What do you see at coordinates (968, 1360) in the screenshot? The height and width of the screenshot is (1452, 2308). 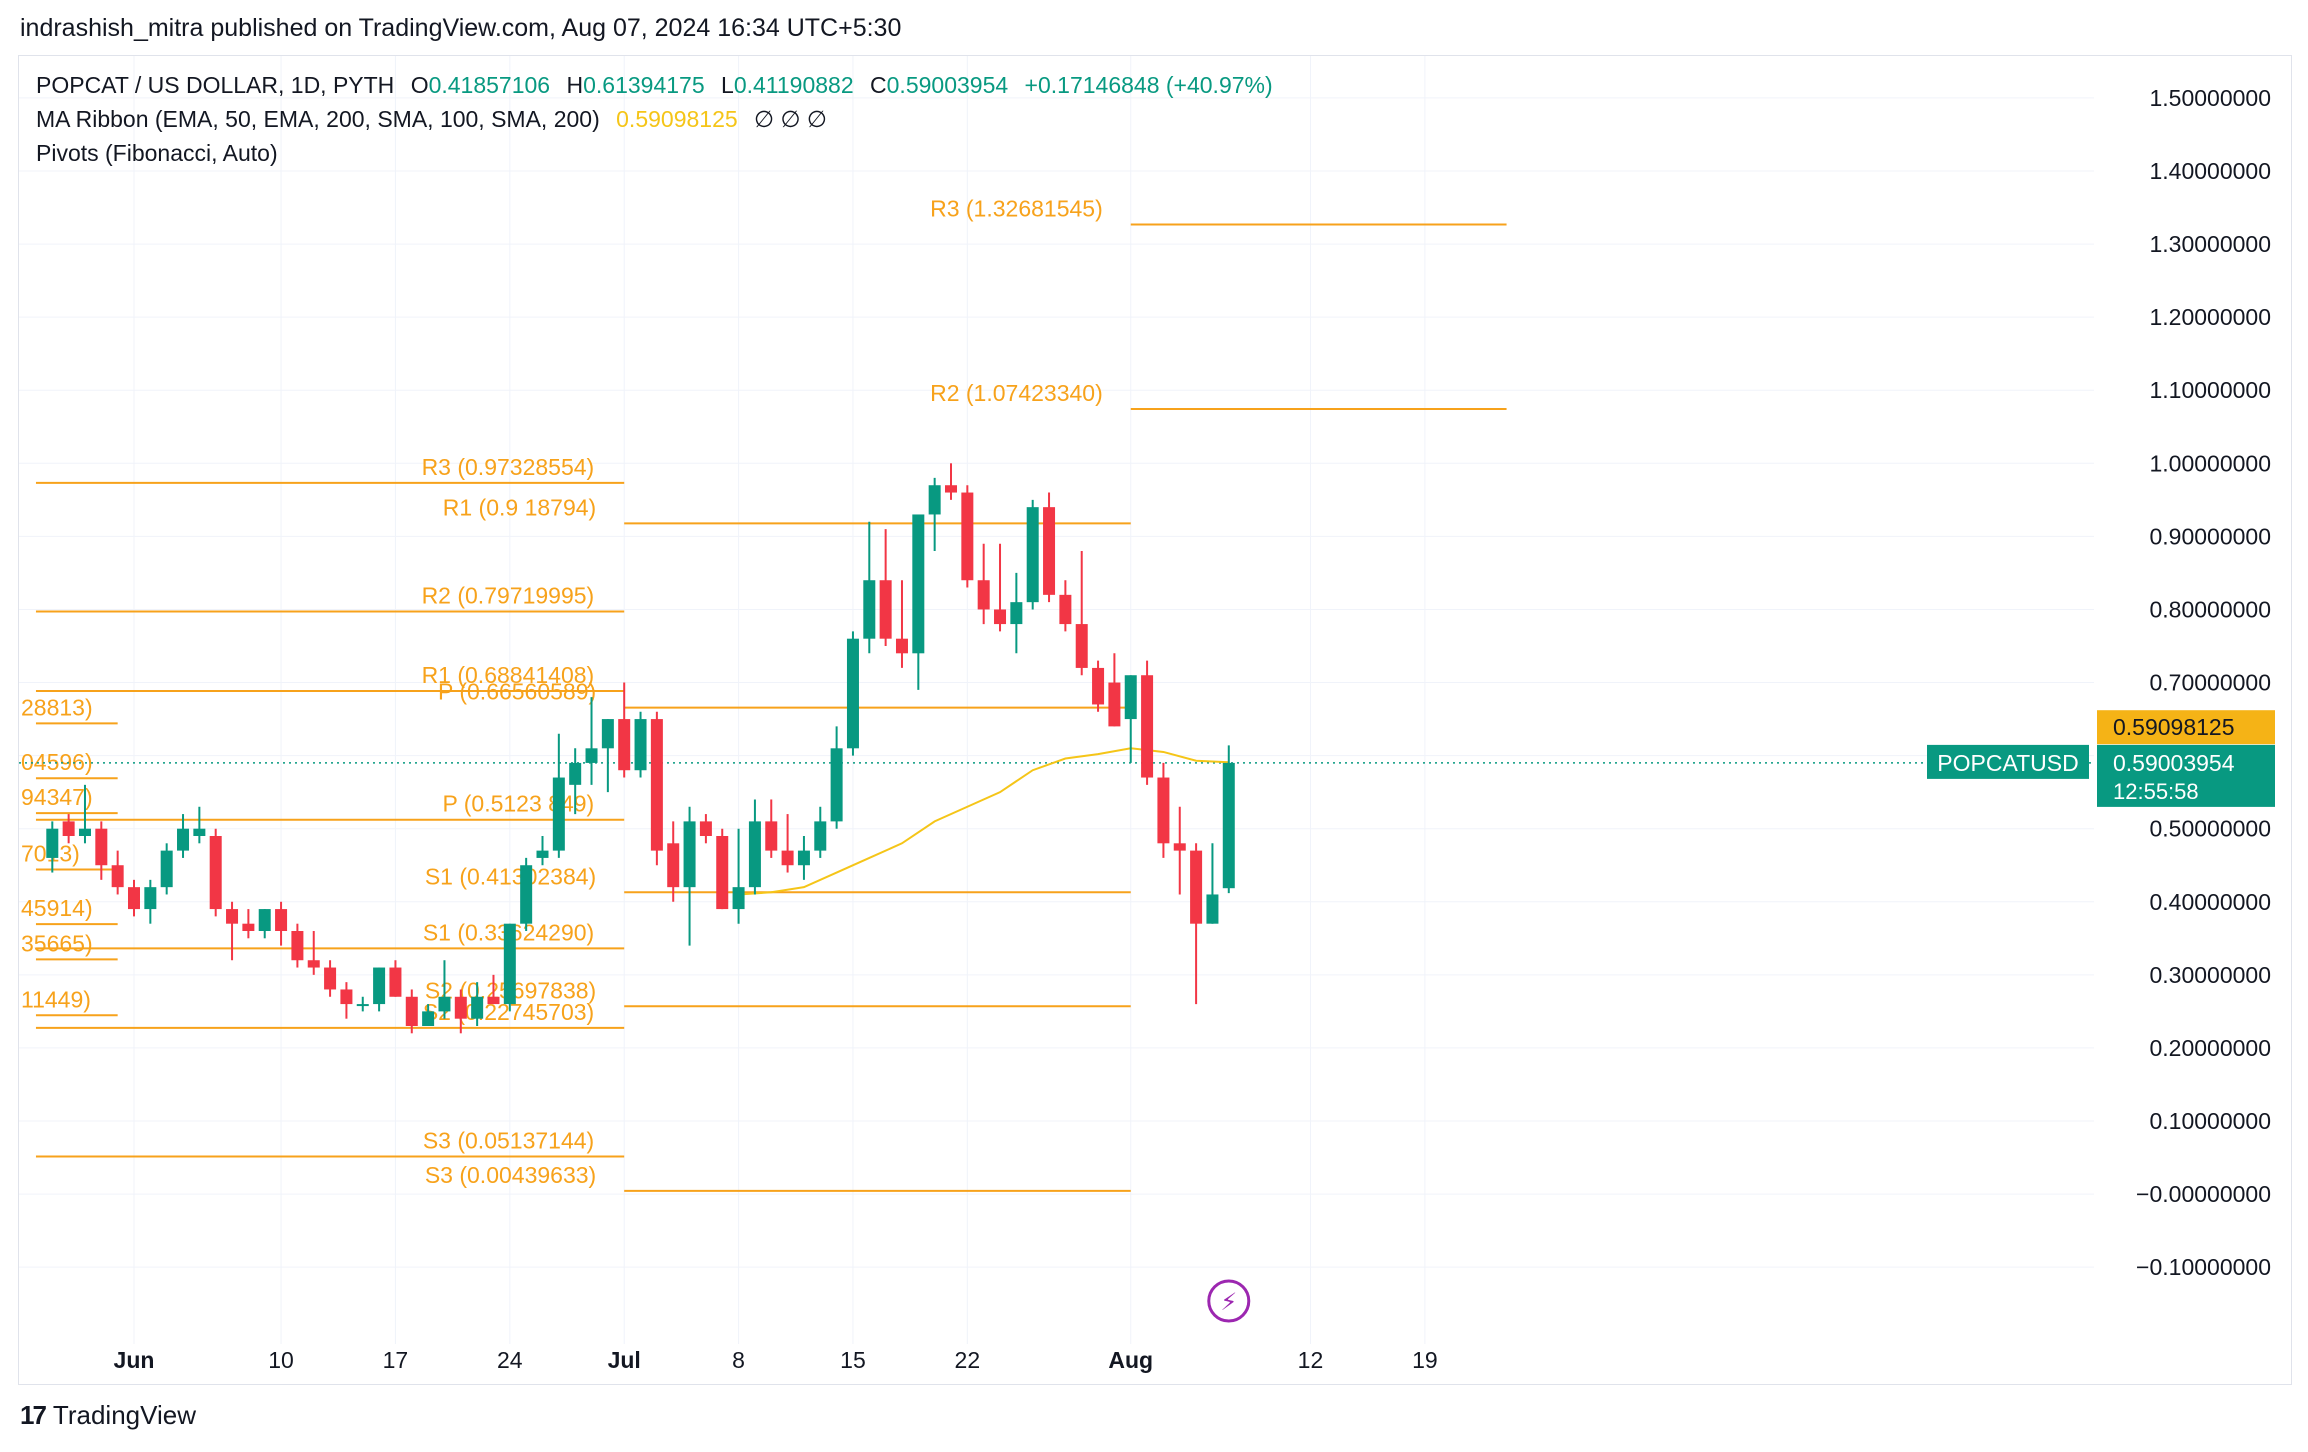 I see `x-tick-label: 22` at bounding box center [968, 1360].